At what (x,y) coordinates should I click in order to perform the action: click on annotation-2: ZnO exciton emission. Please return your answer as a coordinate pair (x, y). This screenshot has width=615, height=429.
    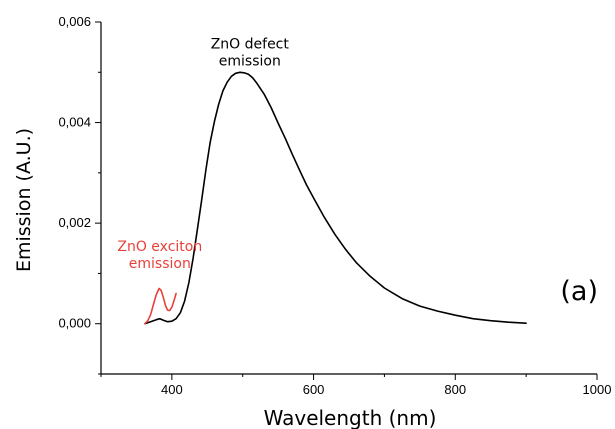
    Looking at the image, I should click on (159, 255).